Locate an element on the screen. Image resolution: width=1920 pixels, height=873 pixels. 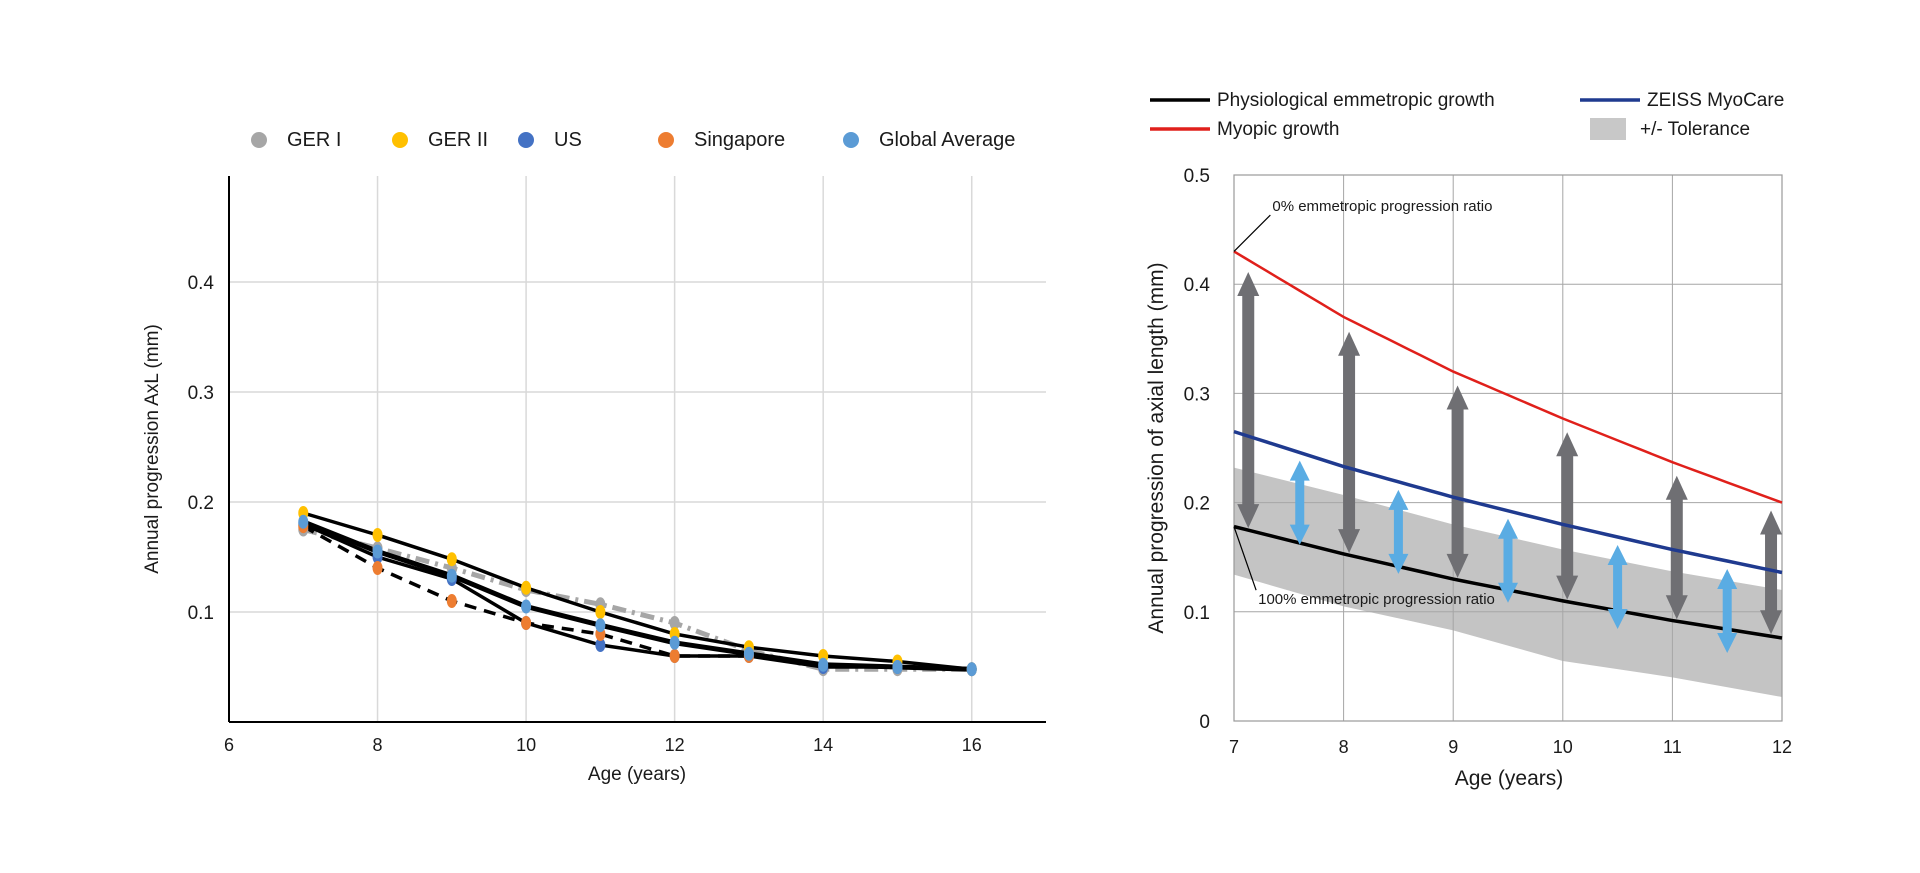
right-x-tick-label: 7 is located at coordinates (1234, 747).